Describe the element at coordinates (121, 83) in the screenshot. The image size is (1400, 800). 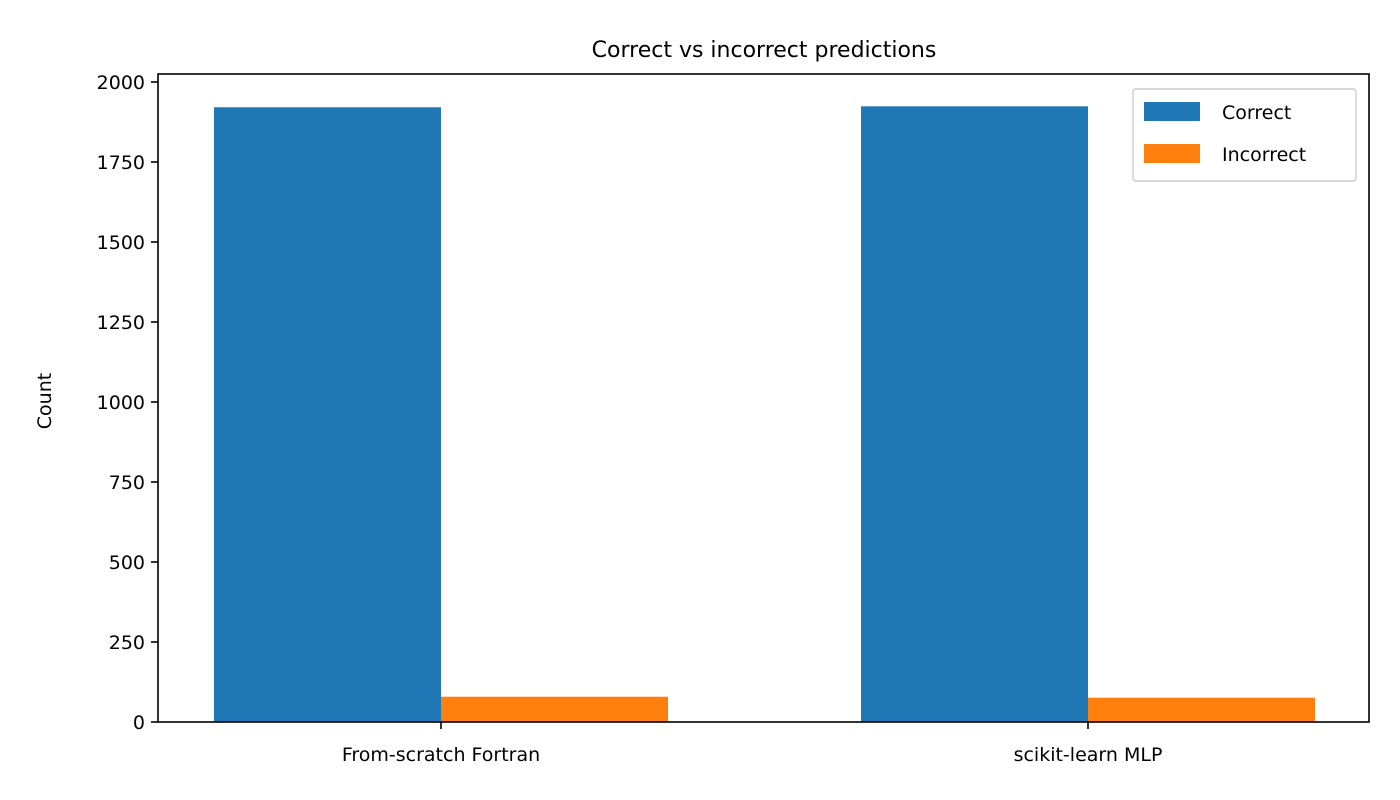
I see `y-tick-label: 2000` at that location.